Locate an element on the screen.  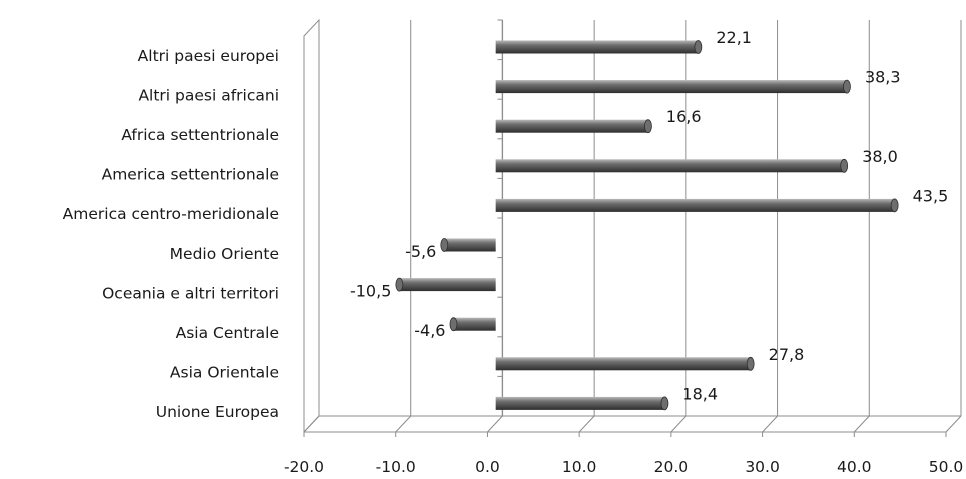
category-label: America centro-meridionale is located at coordinates (171, 214).